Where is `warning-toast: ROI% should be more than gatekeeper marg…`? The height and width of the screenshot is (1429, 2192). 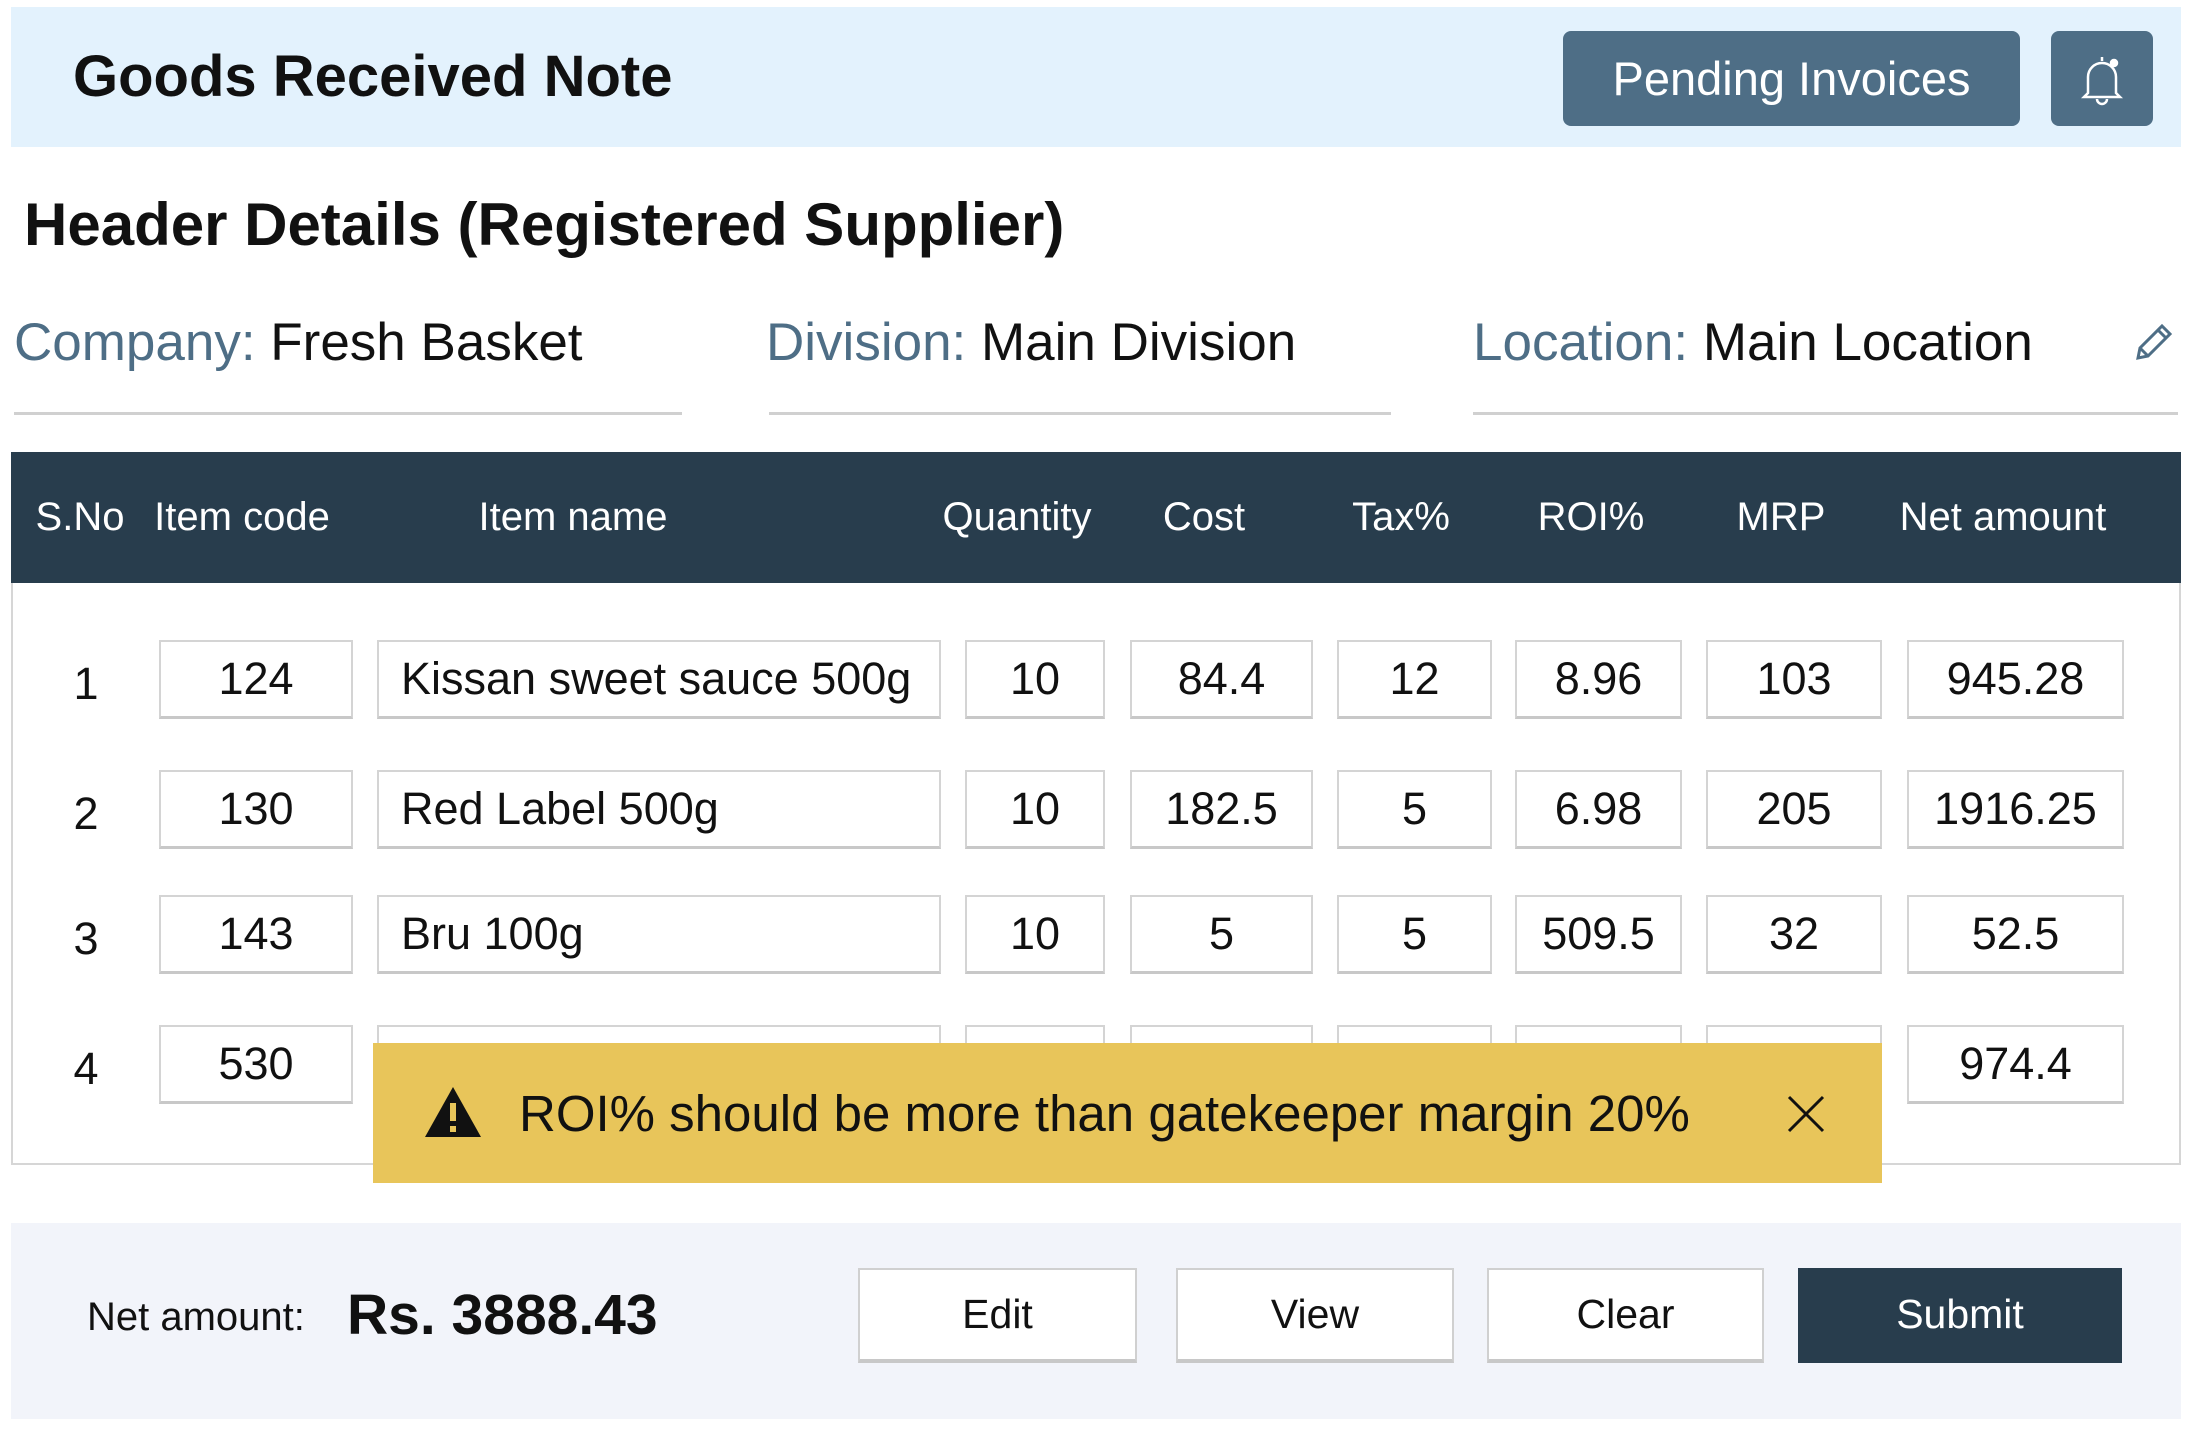 warning-toast: ROI% should be more than gatekeeper marg… is located at coordinates (1127, 1113).